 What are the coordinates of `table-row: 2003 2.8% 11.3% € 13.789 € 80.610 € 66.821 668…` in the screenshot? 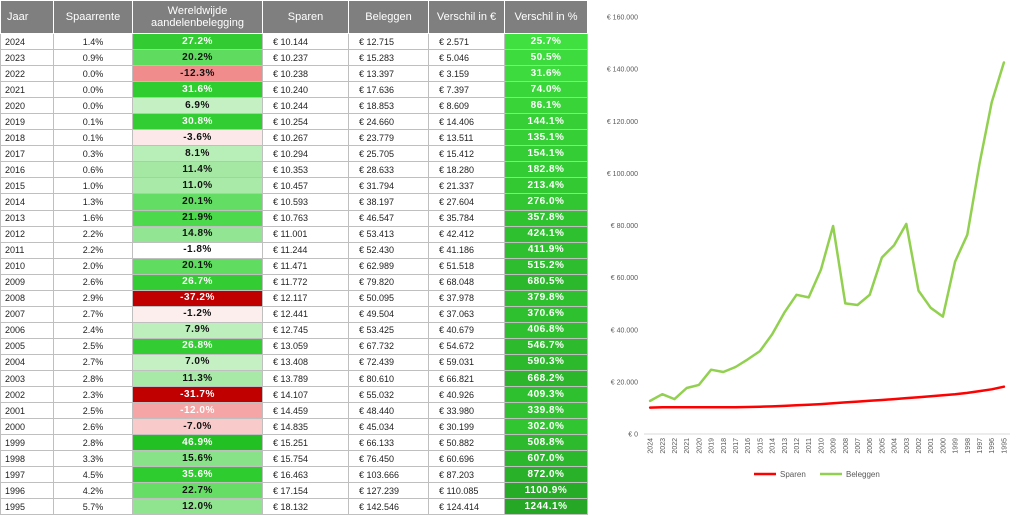 It's located at (294, 378).